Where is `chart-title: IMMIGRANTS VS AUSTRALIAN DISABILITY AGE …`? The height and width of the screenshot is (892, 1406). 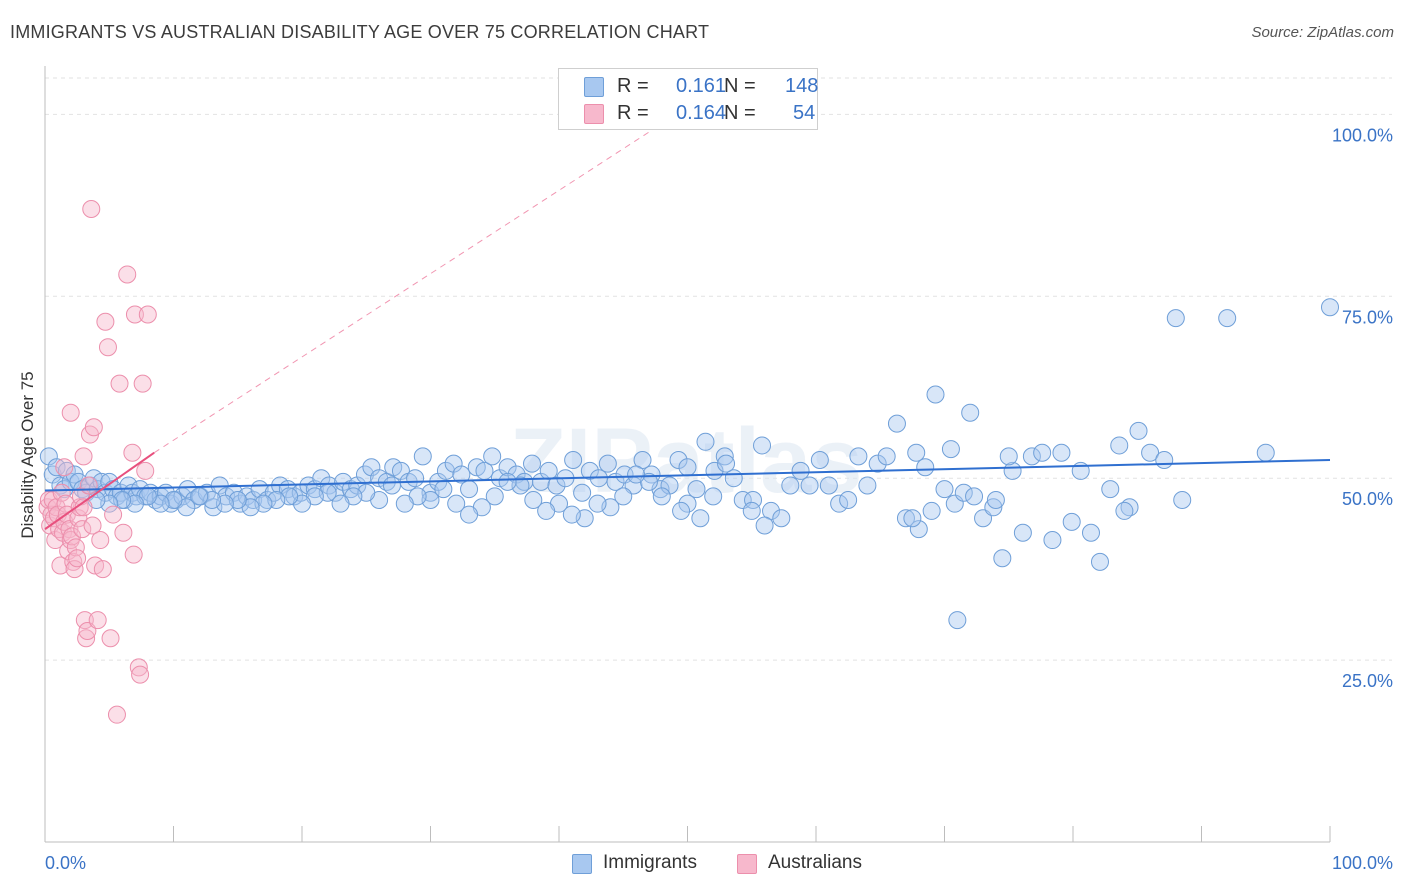 chart-title: IMMIGRANTS VS AUSTRALIAN DISABILITY AGE … is located at coordinates (360, 32).